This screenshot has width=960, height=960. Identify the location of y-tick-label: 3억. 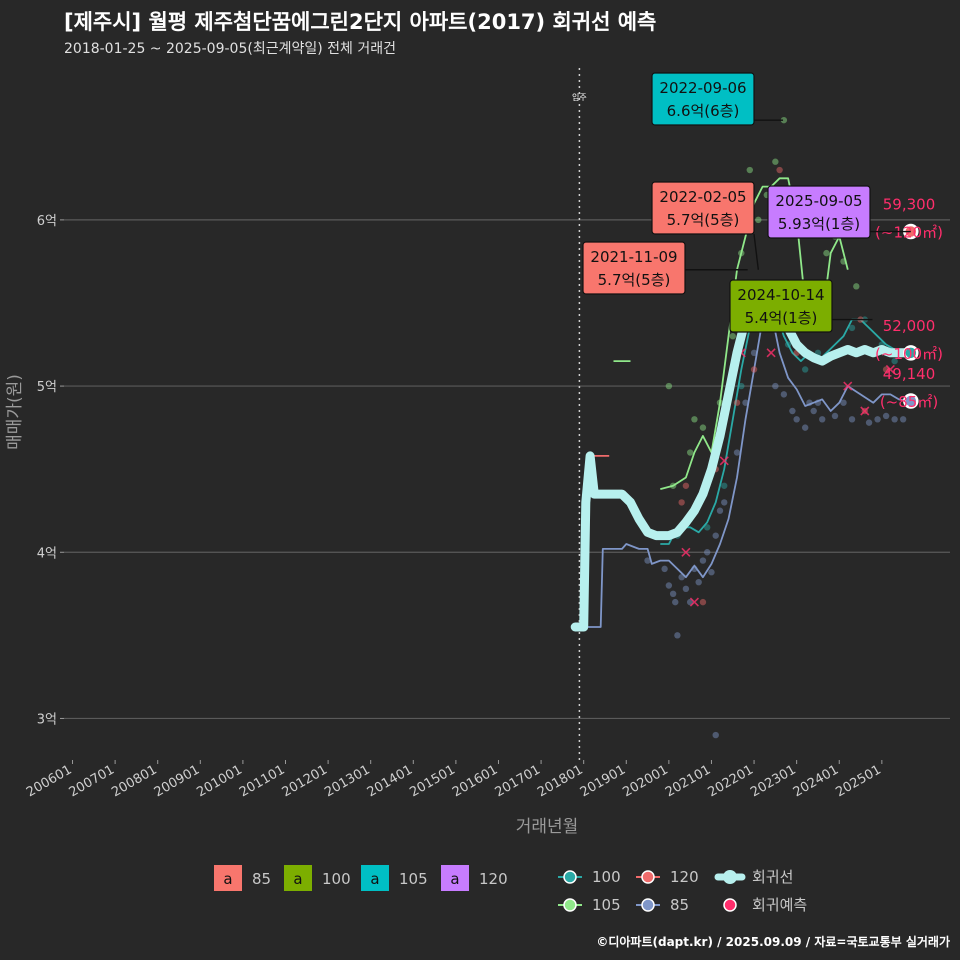
(47, 719).